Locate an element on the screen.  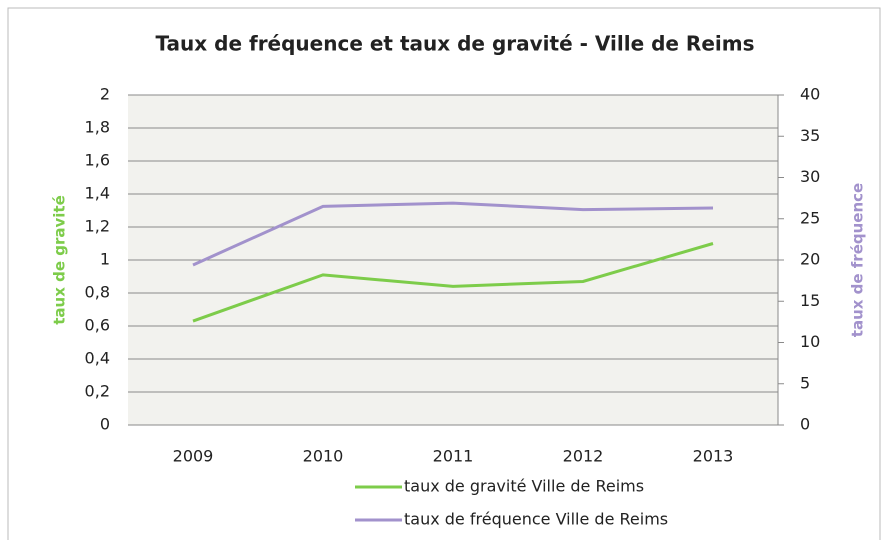
y-tick-label: 1,6 is located at coordinates (97, 160).